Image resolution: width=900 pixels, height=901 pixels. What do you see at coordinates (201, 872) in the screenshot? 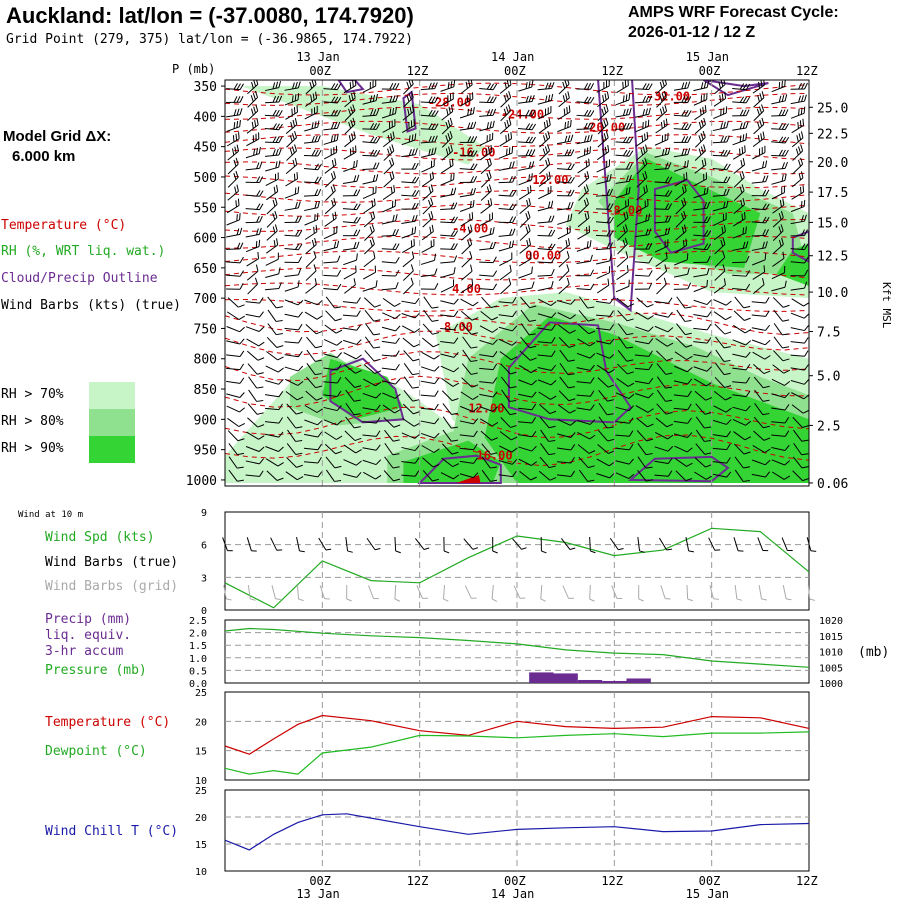
I see `ytick-3-0: 10` at bounding box center [201, 872].